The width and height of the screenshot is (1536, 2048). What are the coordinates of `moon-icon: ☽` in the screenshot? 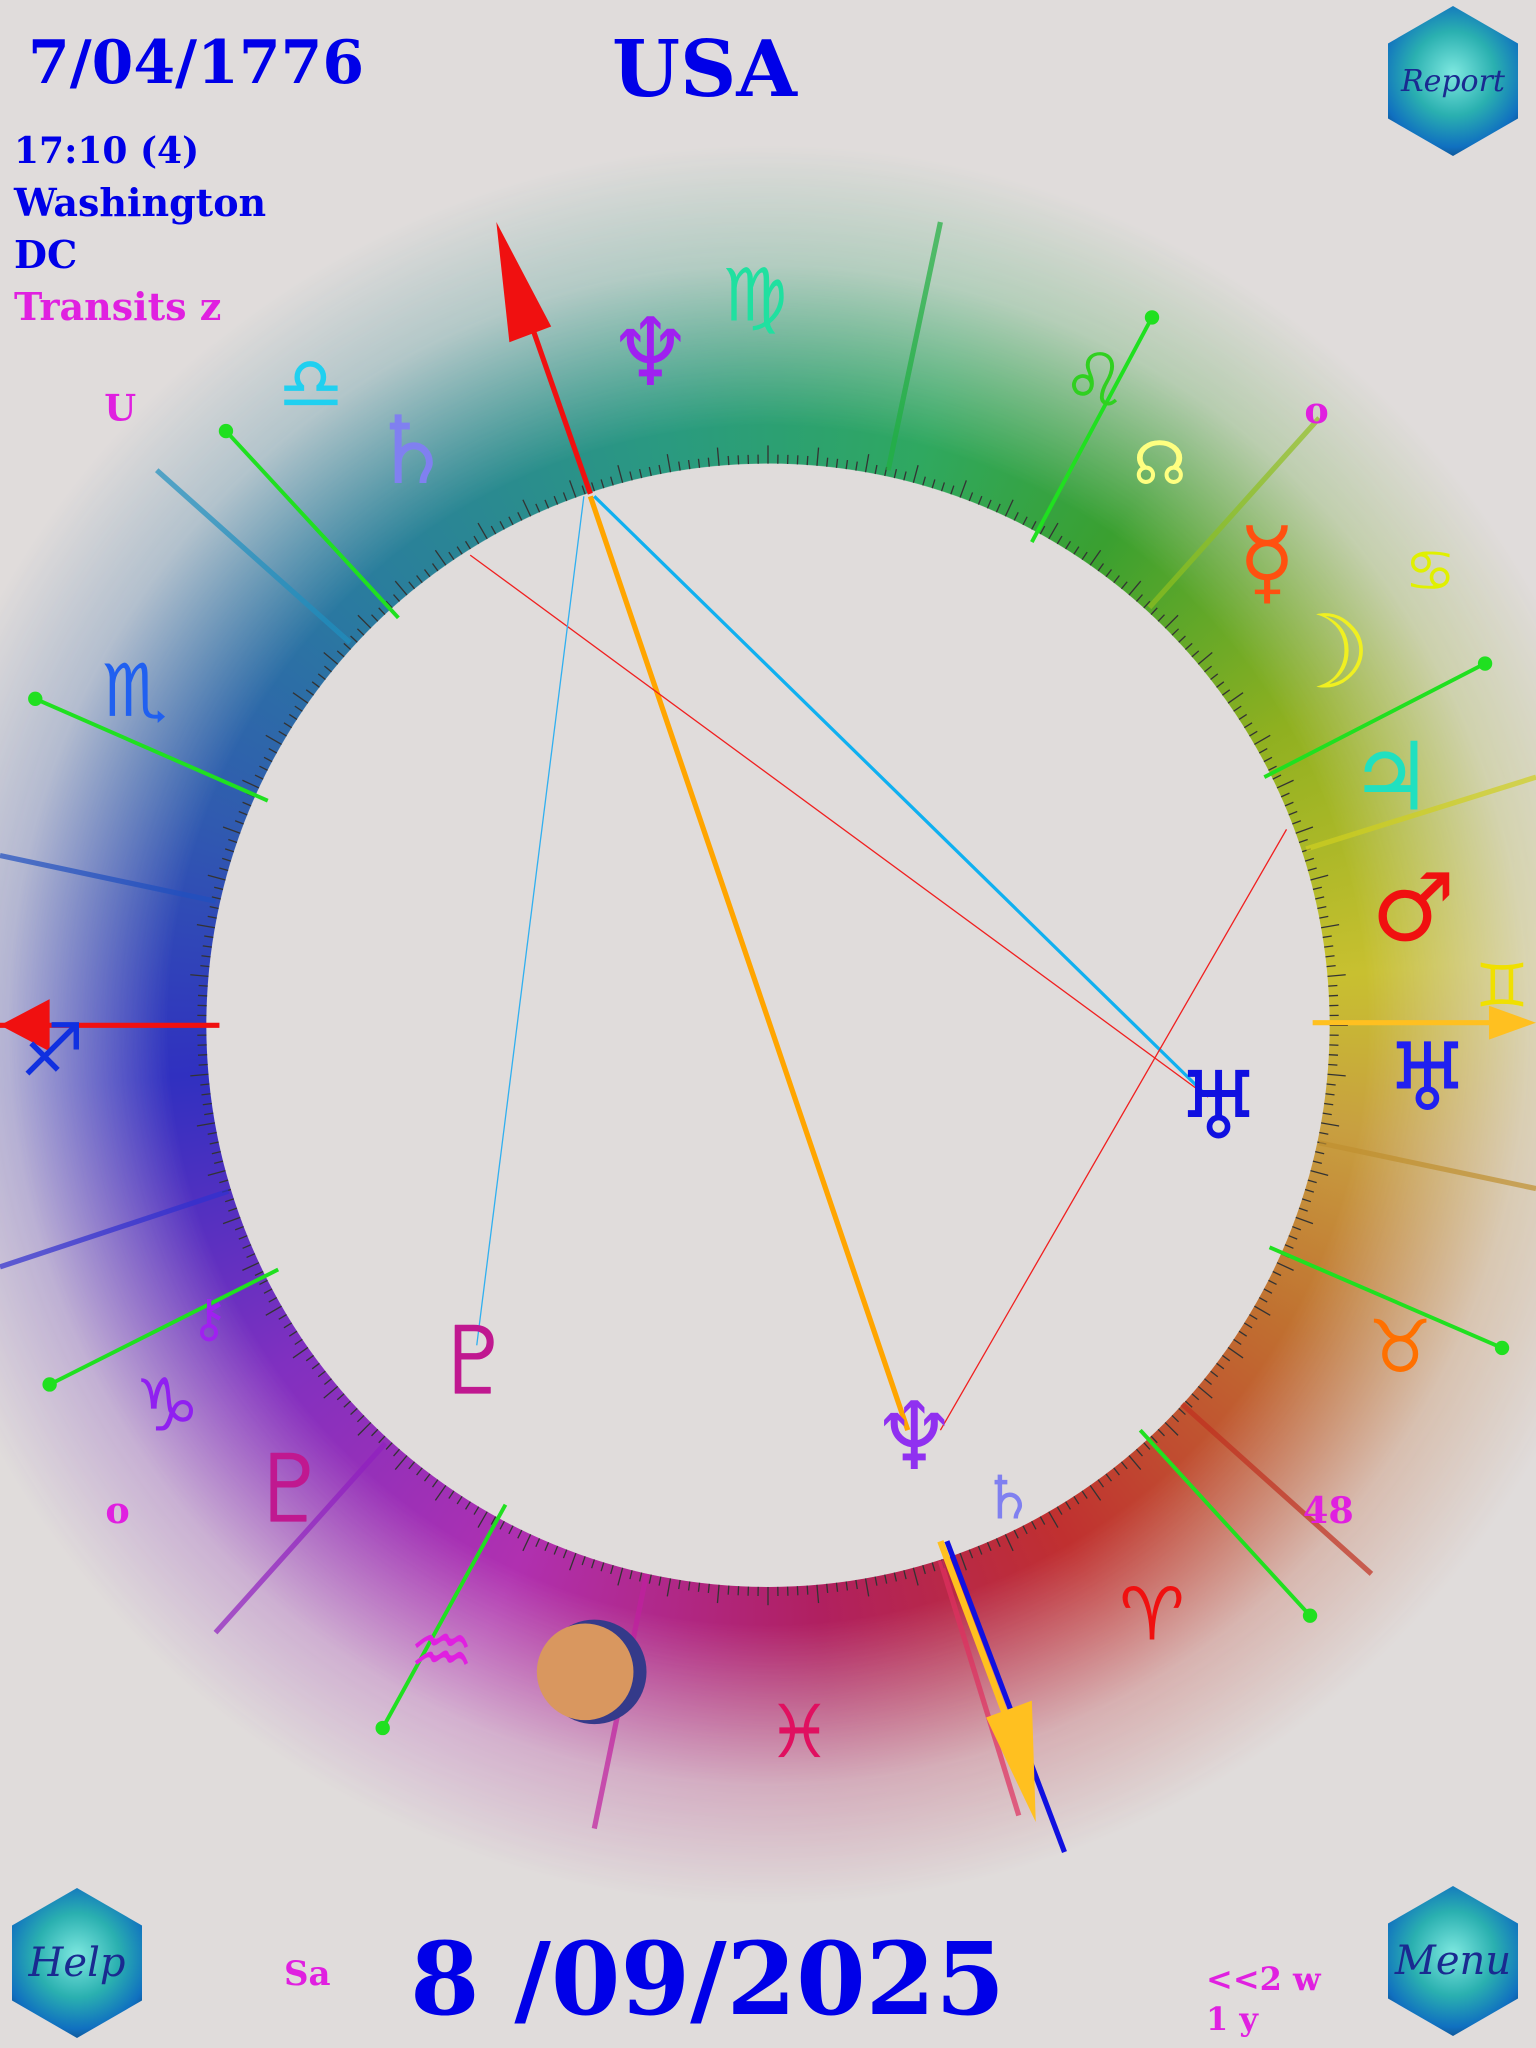 It's located at (1325, 652).